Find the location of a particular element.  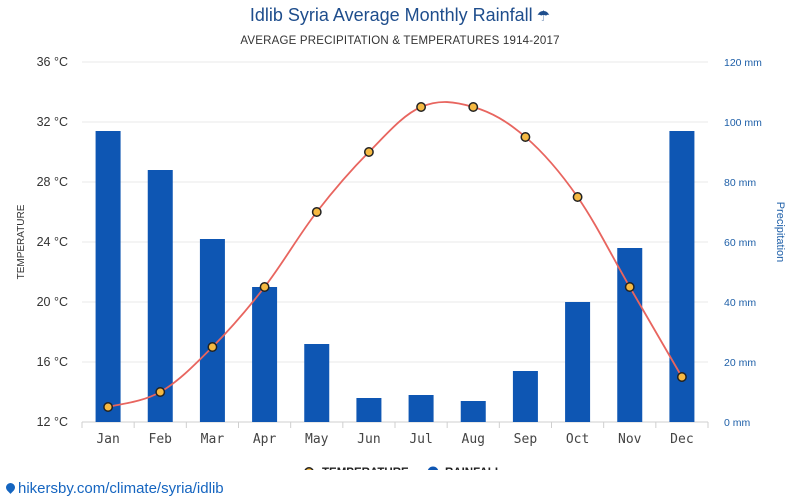

left-tick-label: 28 °C is located at coordinates (52, 182).